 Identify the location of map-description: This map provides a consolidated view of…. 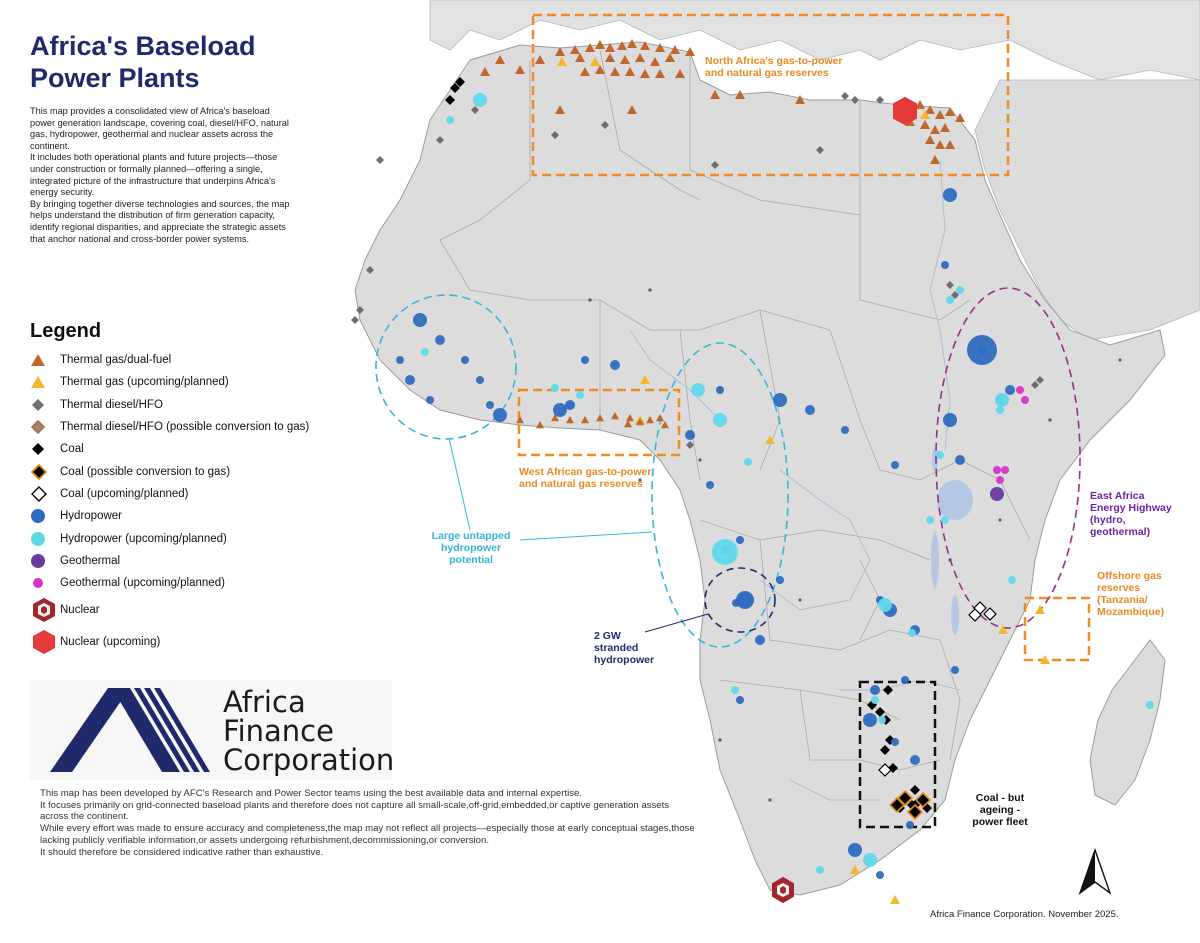
(162, 175).